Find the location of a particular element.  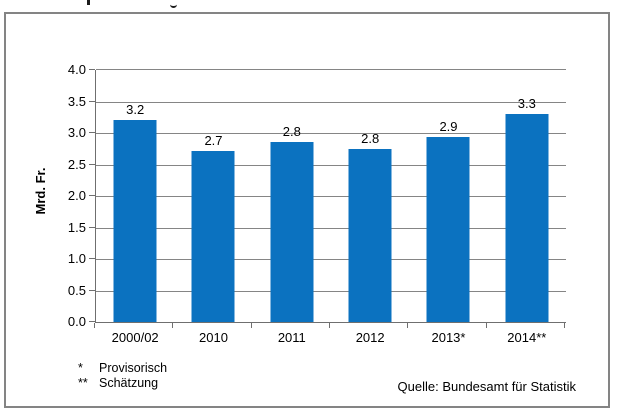

footnotes: * Provisorisch ** Schätzung is located at coordinates (122, 376).